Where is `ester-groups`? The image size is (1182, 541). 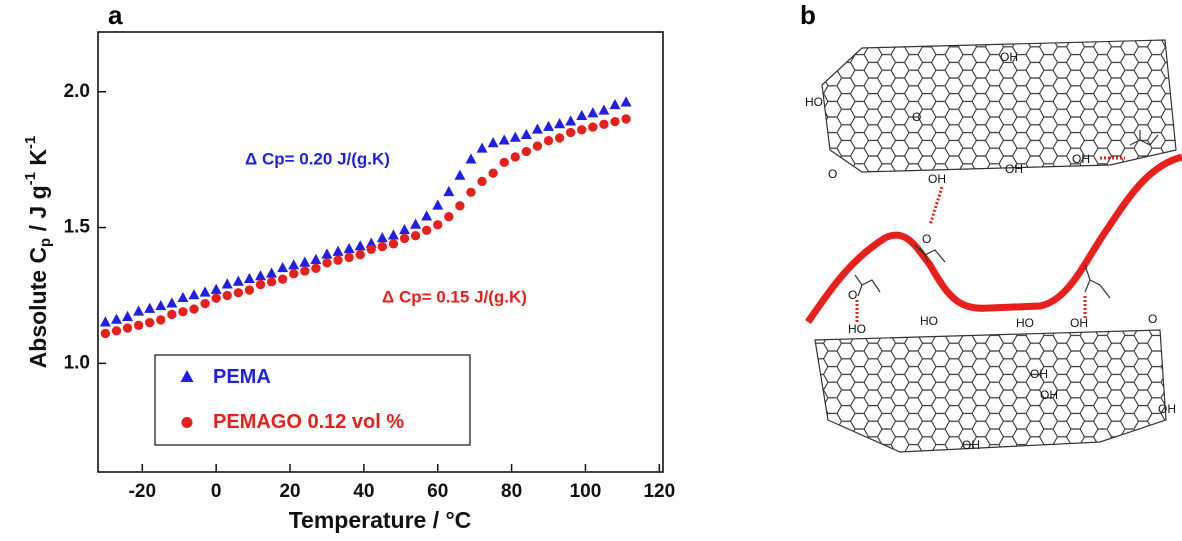 ester-groups is located at coordinates (1006, 214).